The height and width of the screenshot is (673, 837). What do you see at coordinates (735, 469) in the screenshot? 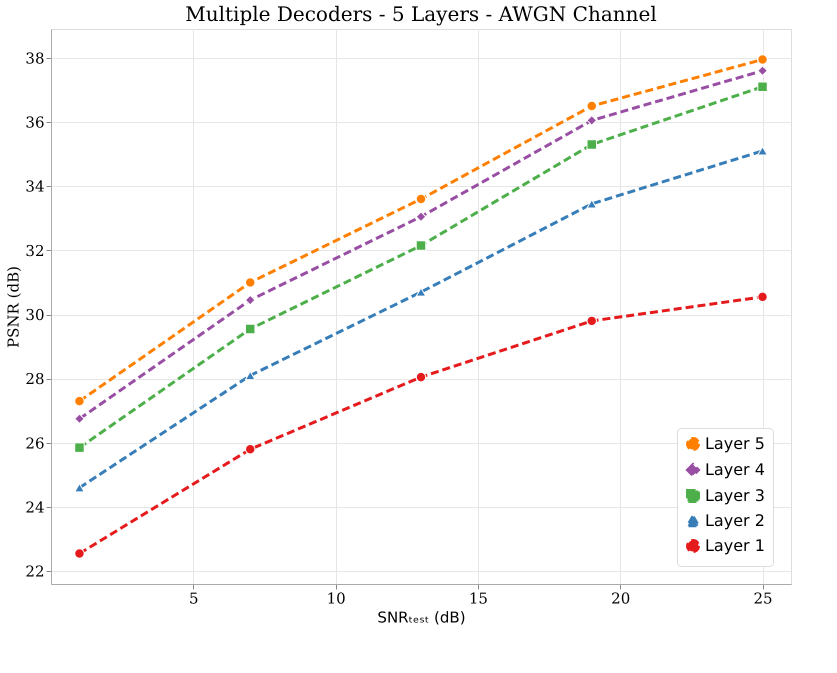
I see `legend-label: Layer 4` at bounding box center [735, 469].